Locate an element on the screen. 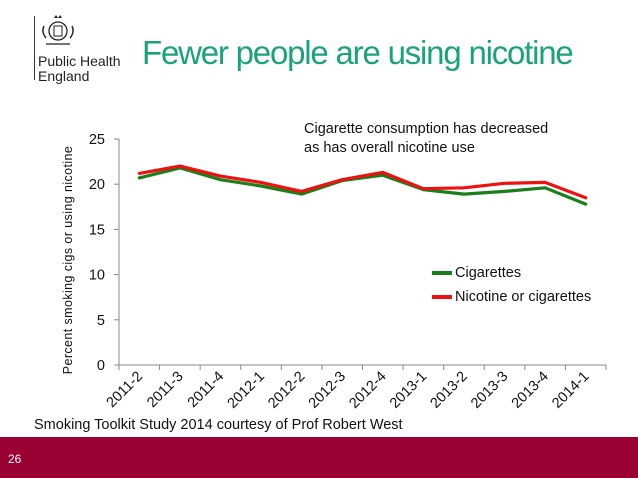 This screenshot has width=638, height=478. legend-item-nicotine: Nicotine or cigarettes is located at coordinates (511, 297).